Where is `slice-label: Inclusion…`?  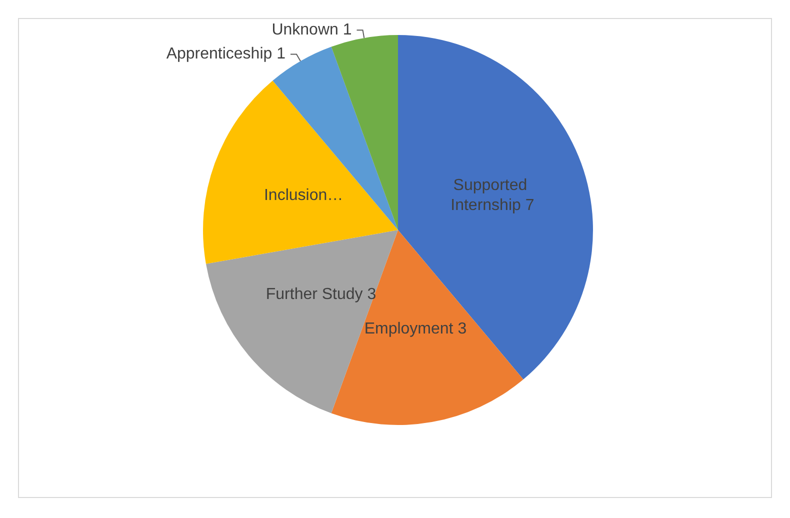 slice-label: Inclusion… is located at coordinates (304, 195).